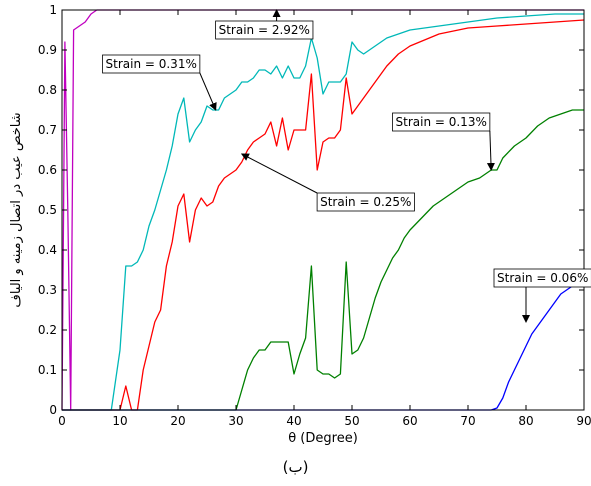 Image resolution: width=591 pixels, height=486 pixels. I want to click on y-tick-label: 0.5, so click(47, 210).